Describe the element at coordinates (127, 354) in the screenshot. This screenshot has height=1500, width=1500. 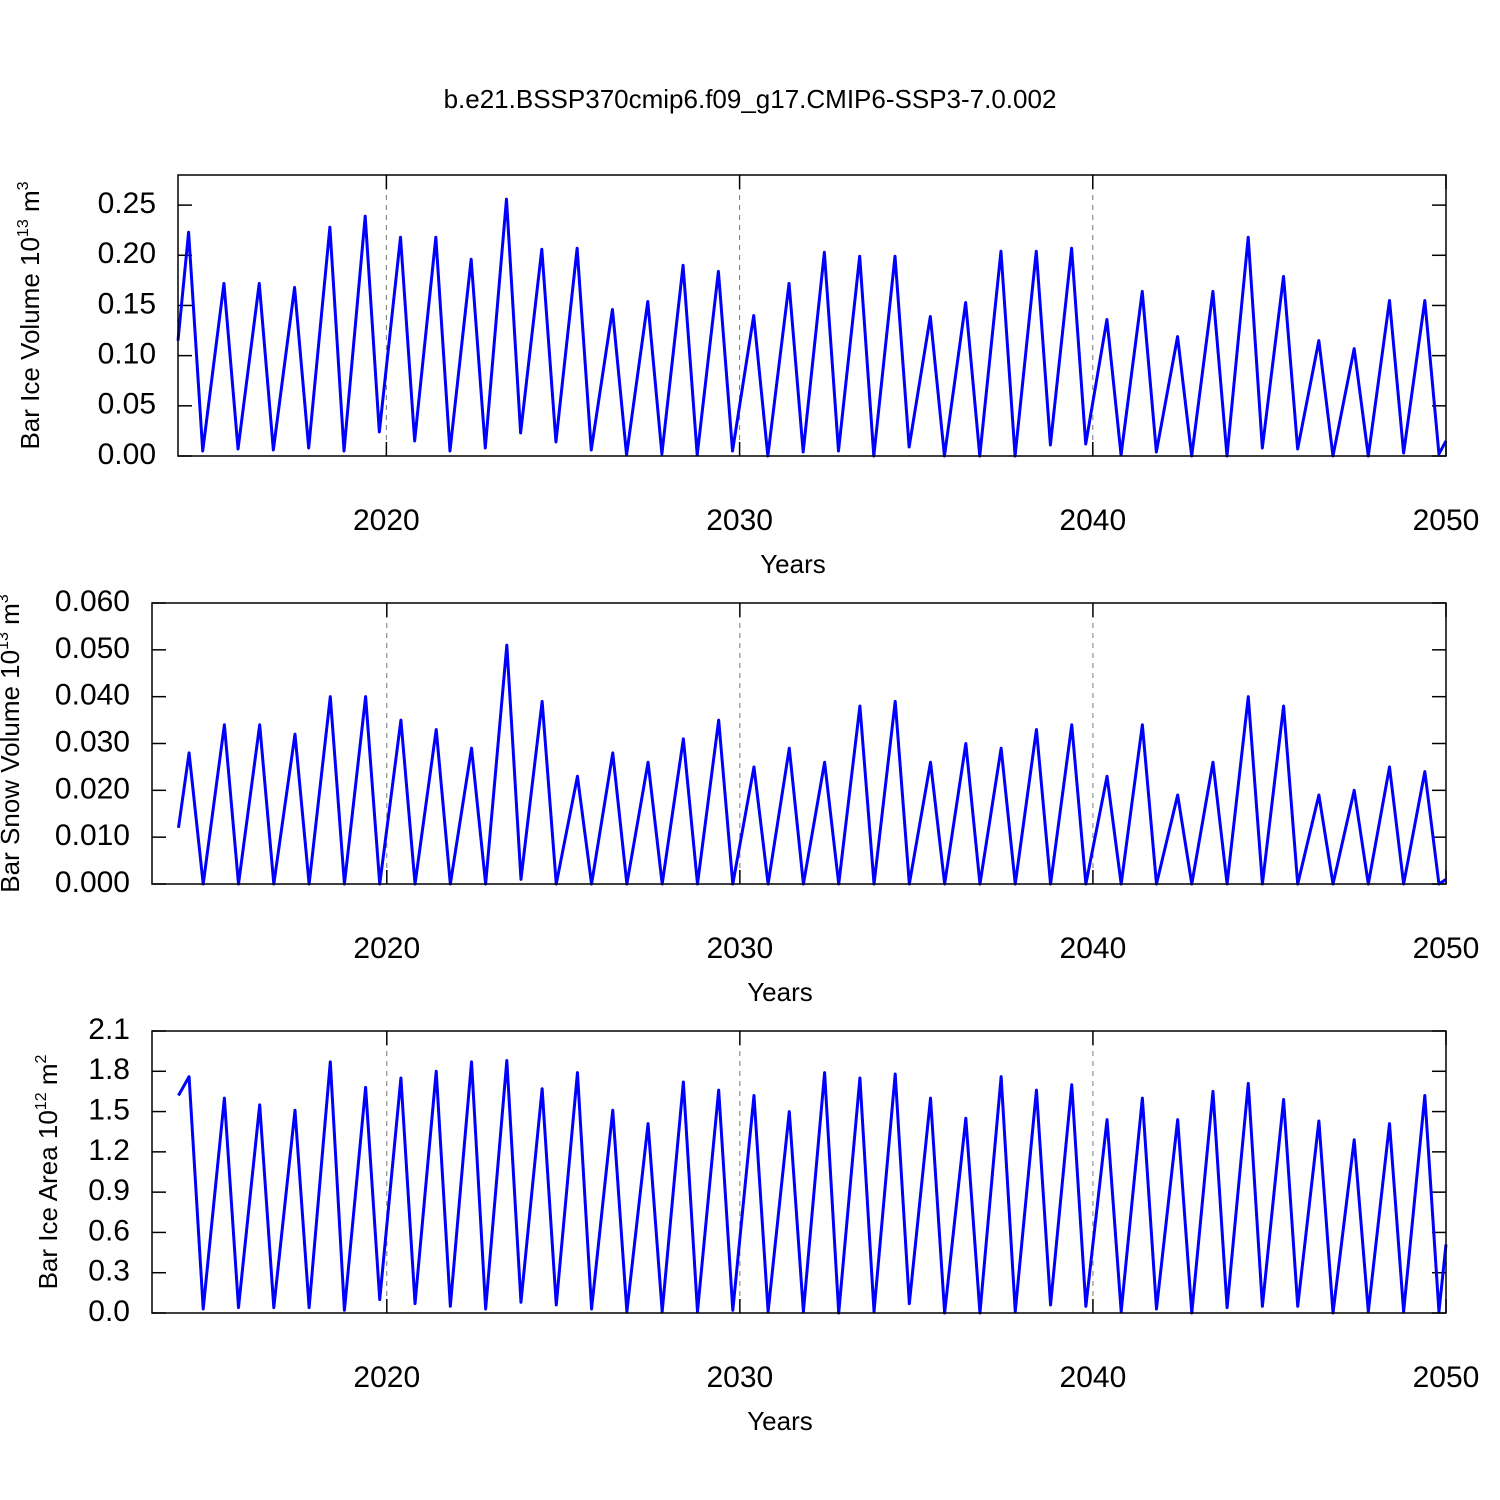
I see `y-tick-label: 0.10` at that location.